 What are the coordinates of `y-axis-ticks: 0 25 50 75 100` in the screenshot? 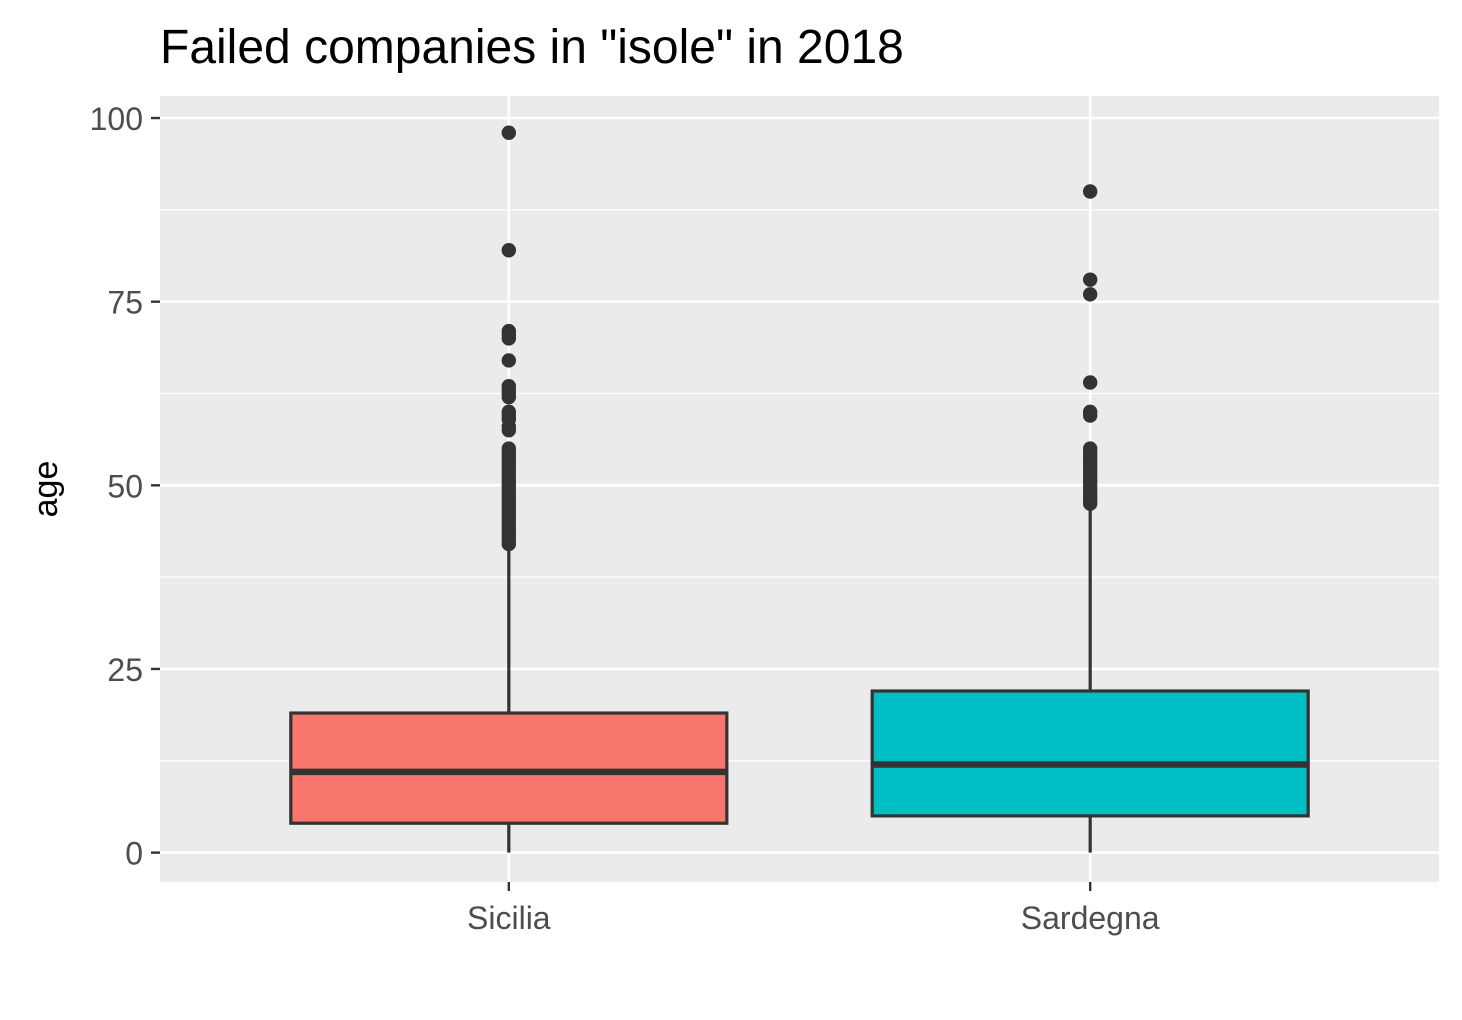 It's located at (125, 486).